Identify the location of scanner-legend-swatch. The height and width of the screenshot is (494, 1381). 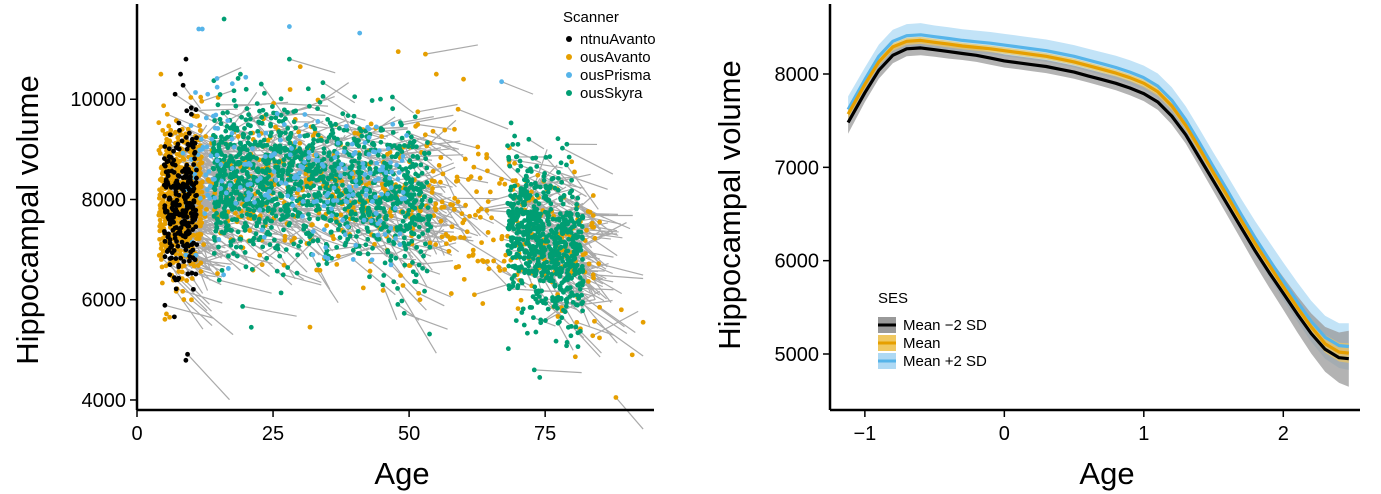
(569, 75).